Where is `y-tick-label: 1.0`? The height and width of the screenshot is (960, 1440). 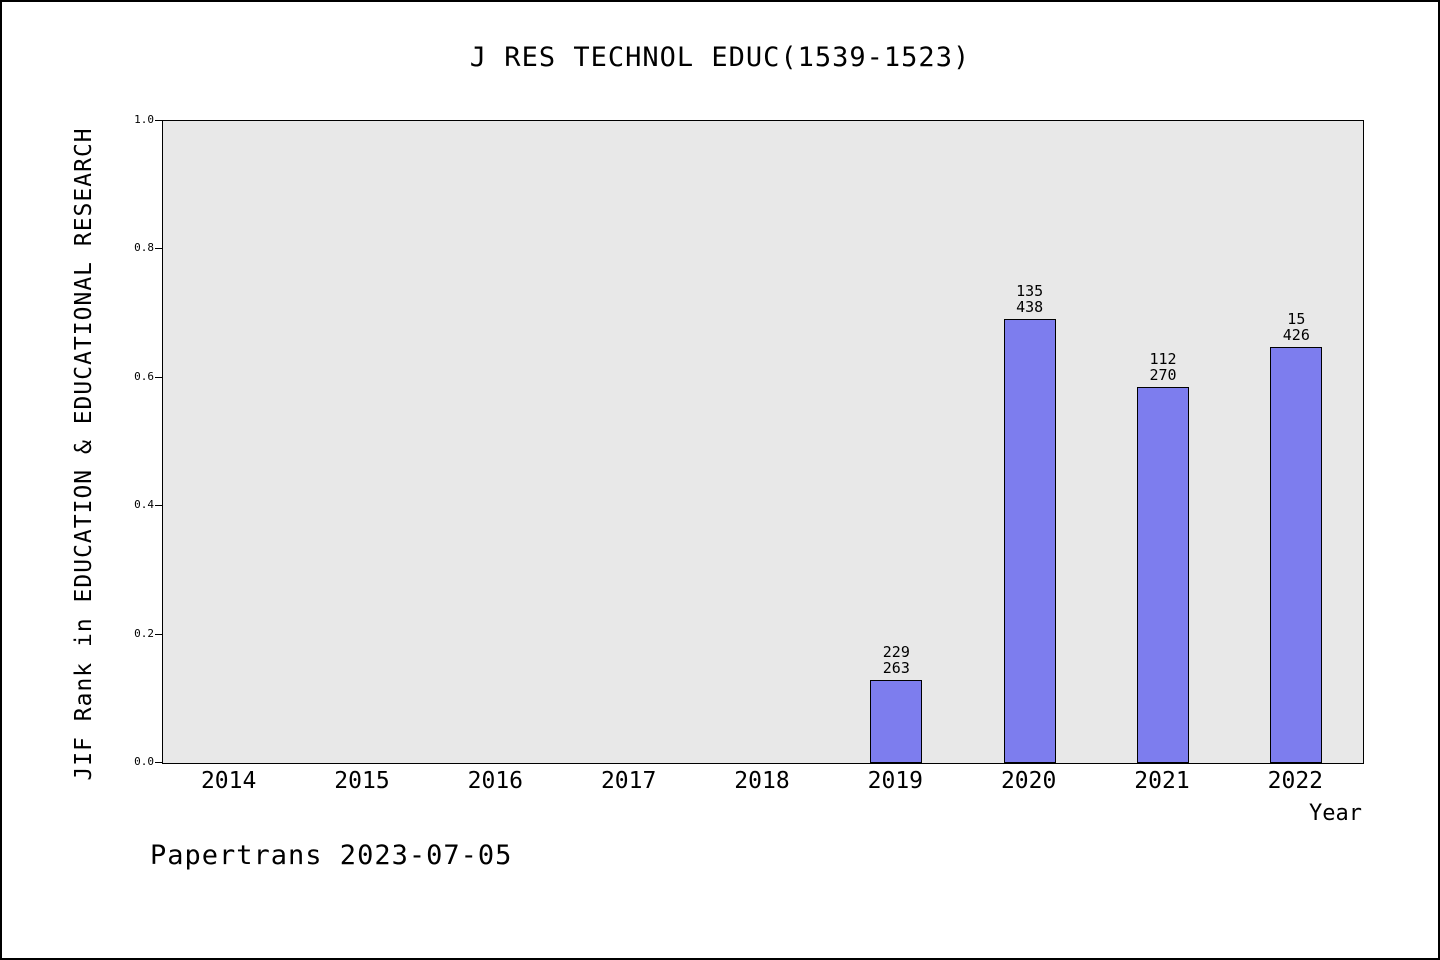
y-tick-label: 1.0 is located at coordinates (144, 119).